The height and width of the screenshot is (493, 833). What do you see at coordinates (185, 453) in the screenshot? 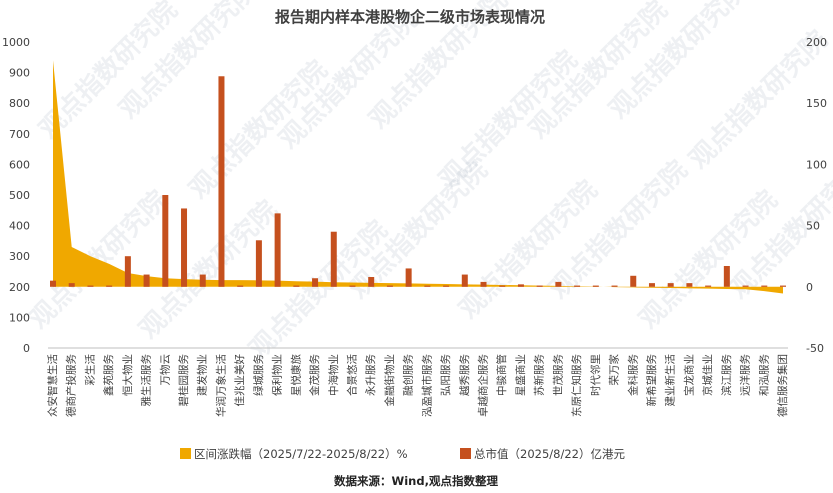
I see `legend-swatch-area` at bounding box center [185, 453].